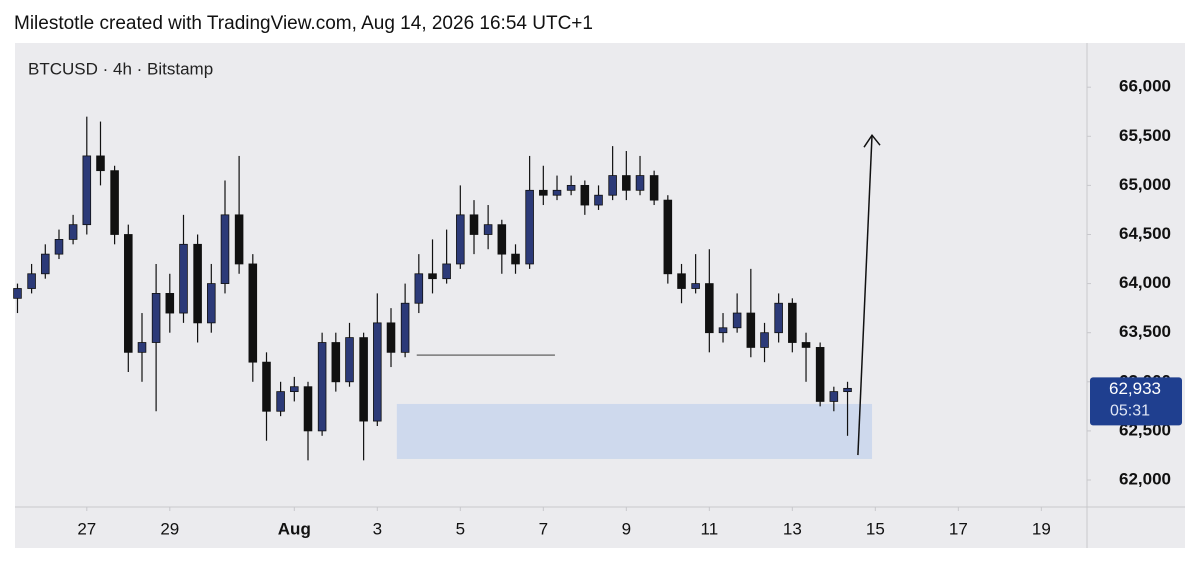  What do you see at coordinates (460, 528) in the screenshot?
I see `x-tick-label: 5` at bounding box center [460, 528].